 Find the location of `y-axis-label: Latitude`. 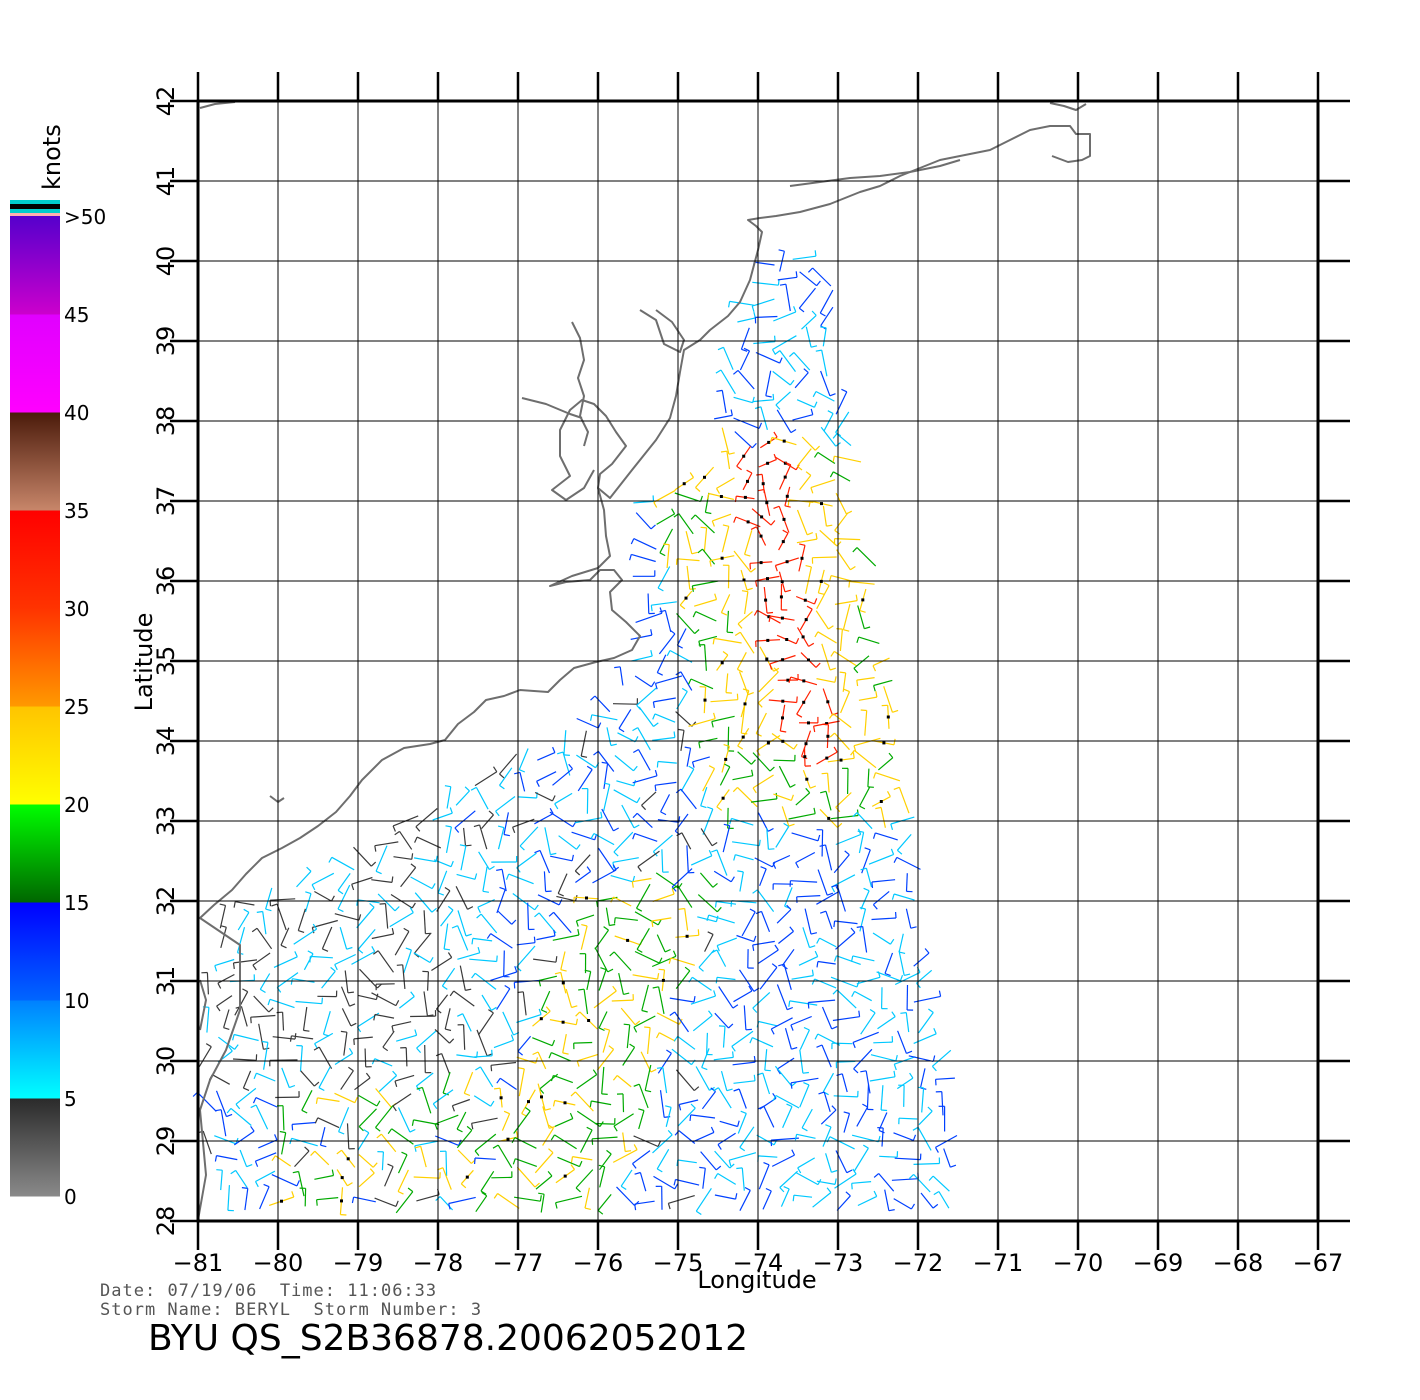

y-axis-label: Latitude is located at coordinates (144, 662).